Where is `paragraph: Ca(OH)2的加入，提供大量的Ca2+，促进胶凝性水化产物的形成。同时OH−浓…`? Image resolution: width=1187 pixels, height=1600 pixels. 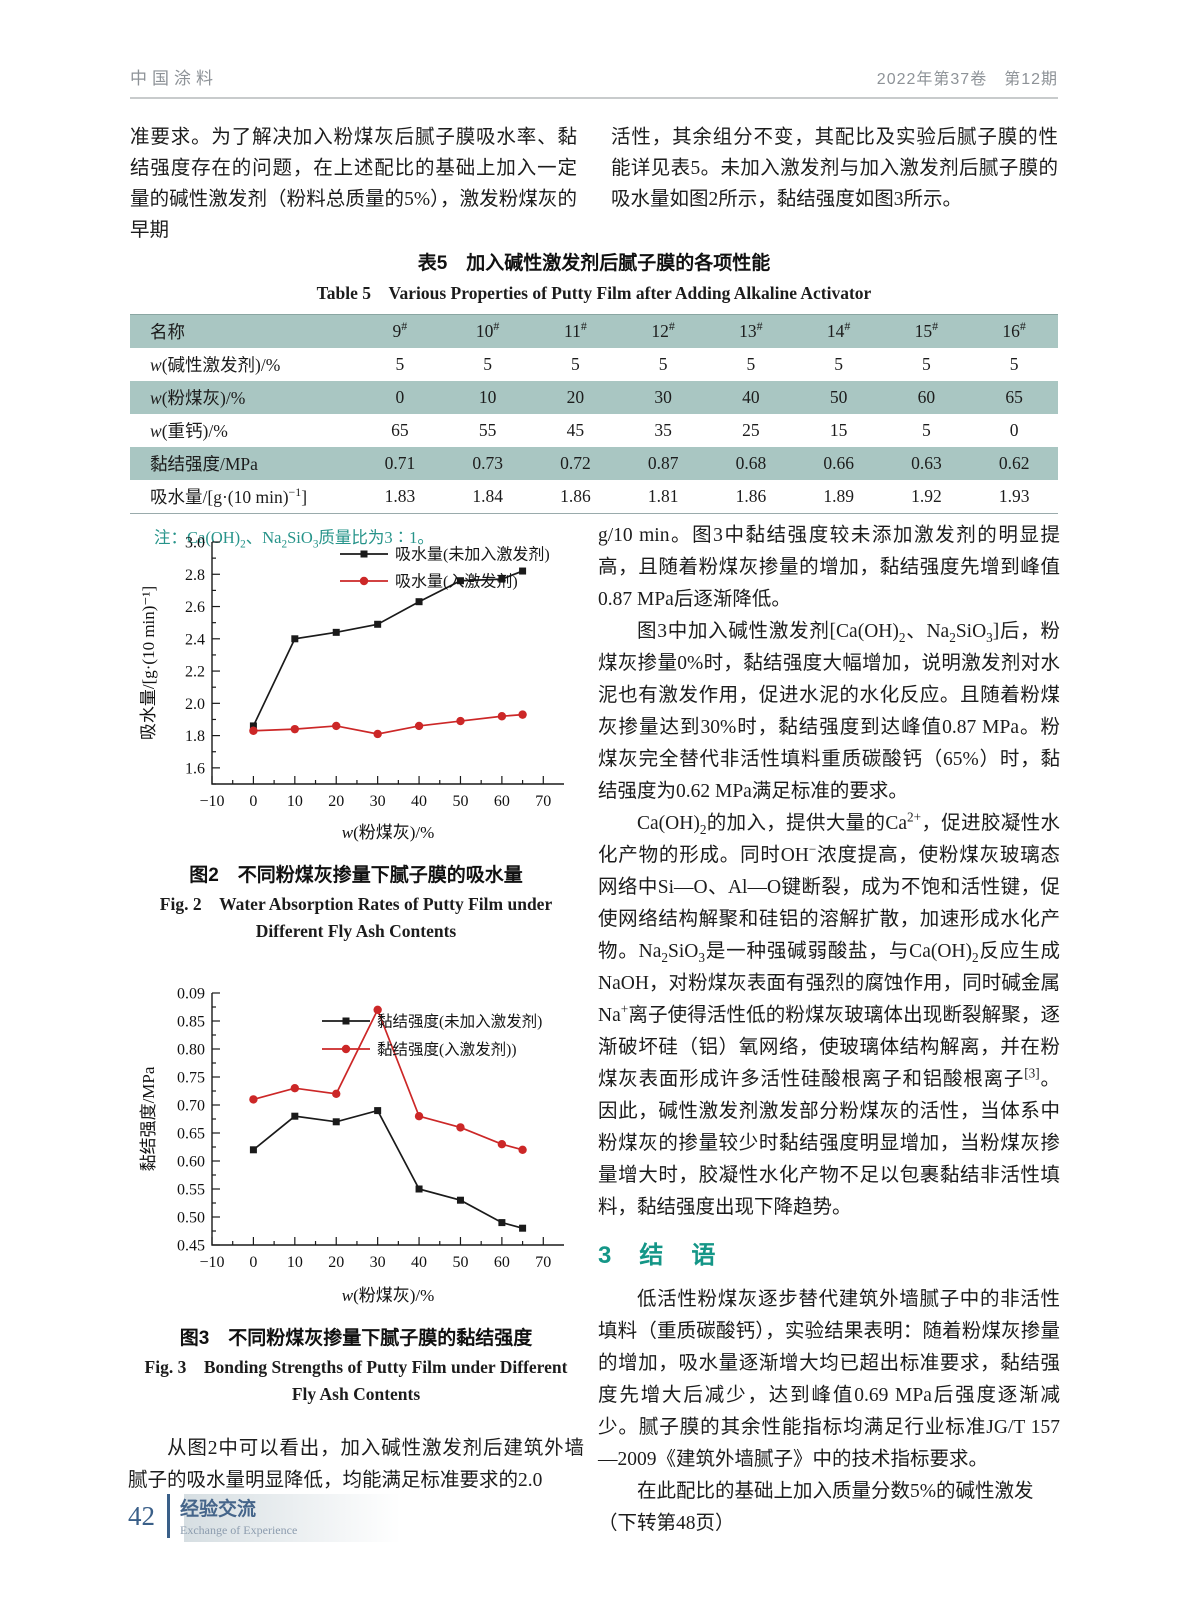 paragraph: Ca(OH)2的加入，提供大量的Ca2+，促进胶凝性水化产物的形成。同时OH−浓… is located at coordinates (829, 1013).